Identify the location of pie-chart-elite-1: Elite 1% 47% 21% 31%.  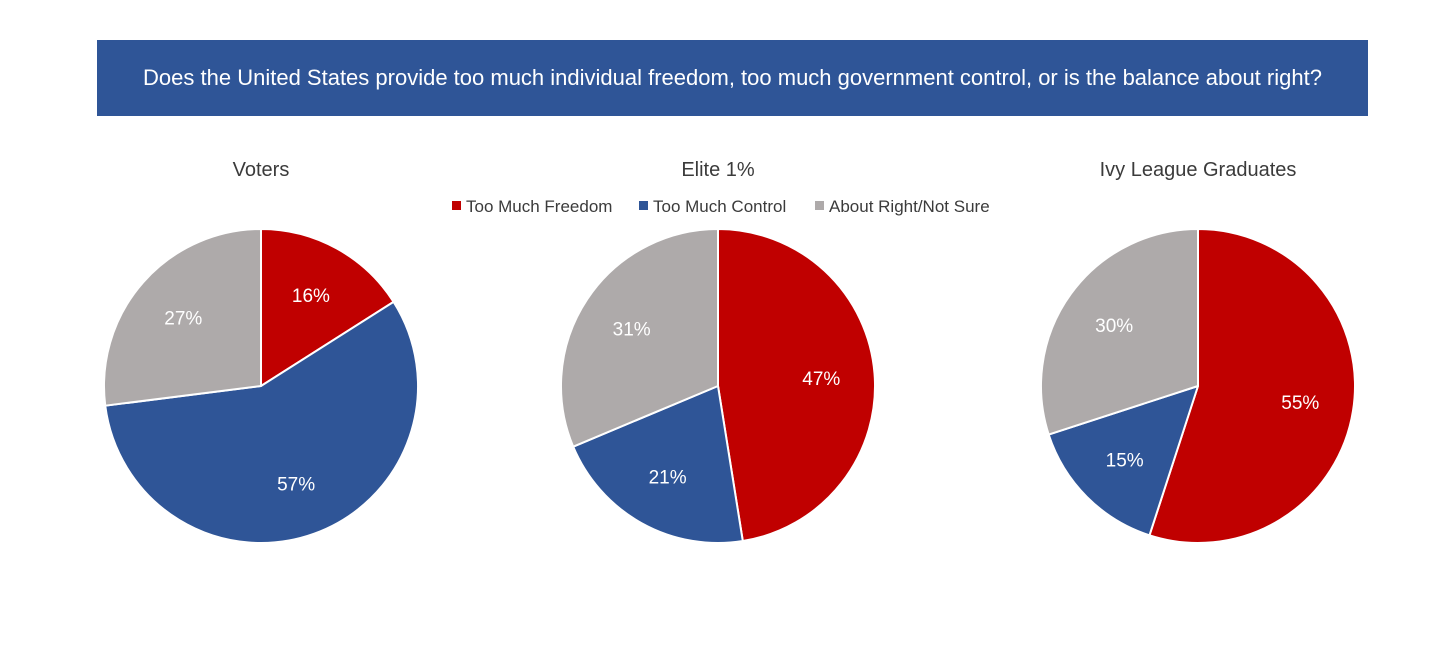
(717, 351).